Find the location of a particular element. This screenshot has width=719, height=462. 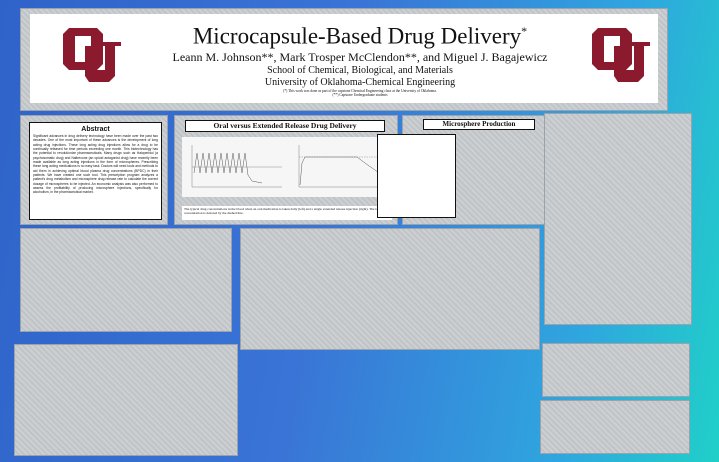

references-panel is located at coordinates (615, 427).